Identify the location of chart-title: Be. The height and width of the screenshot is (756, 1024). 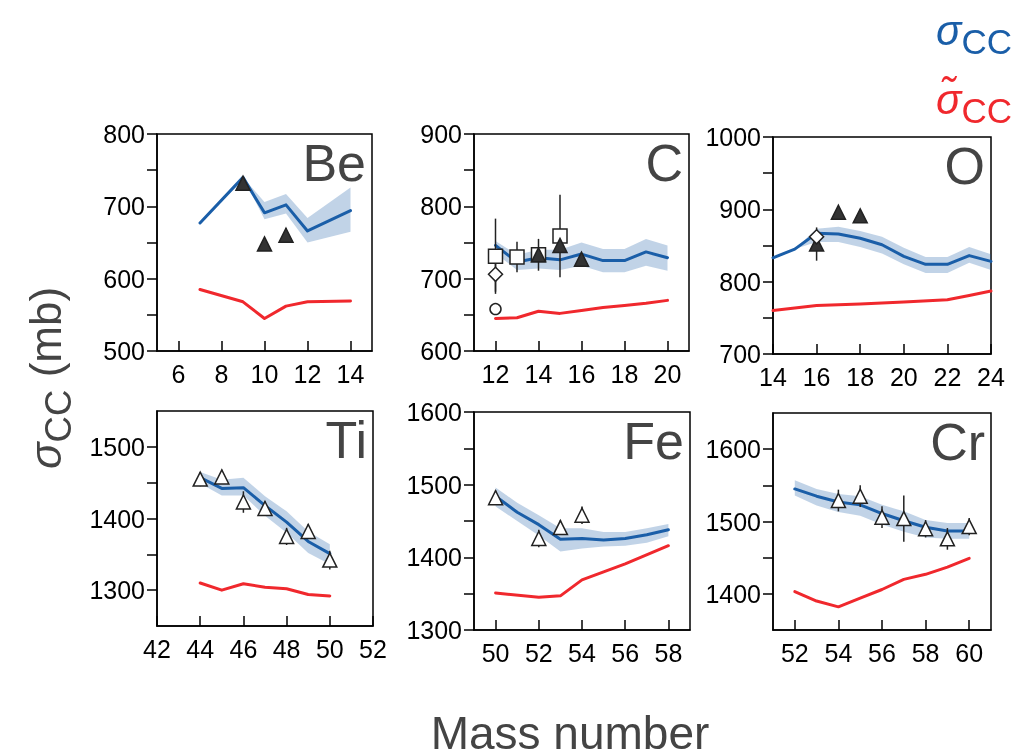
(334, 163).